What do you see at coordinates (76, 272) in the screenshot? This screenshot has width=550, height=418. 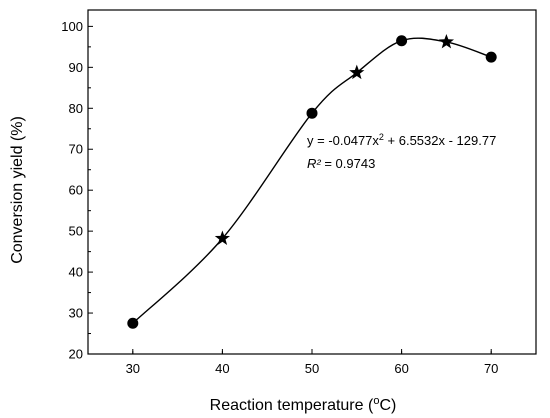 I see `y-tick-label: 40` at bounding box center [76, 272].